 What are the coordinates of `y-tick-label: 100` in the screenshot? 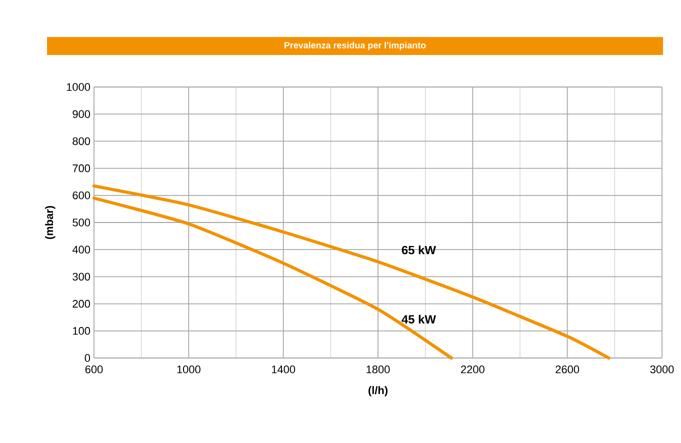 It's located at (81, 331).